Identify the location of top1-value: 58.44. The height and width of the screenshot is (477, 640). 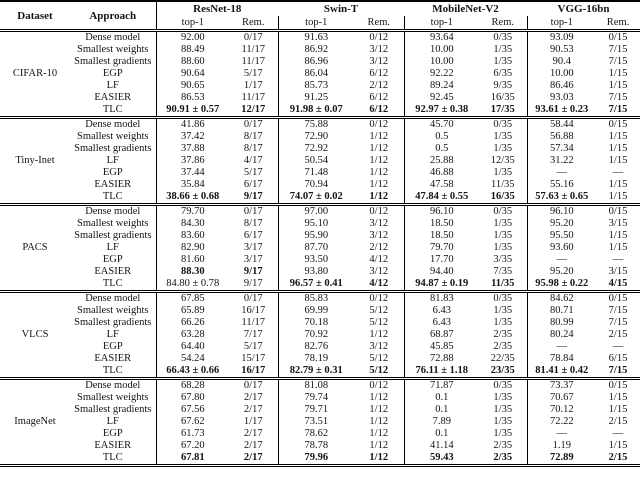
(561, 124).